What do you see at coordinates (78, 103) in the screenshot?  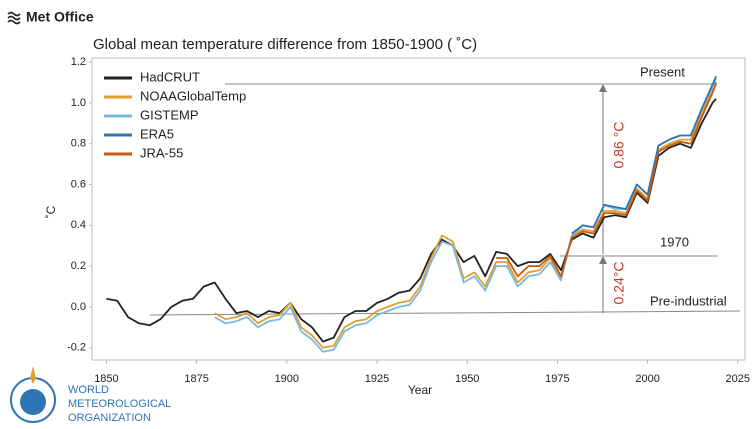 I see `y-tick-label: 1.0` at bounding box center [78, 103].